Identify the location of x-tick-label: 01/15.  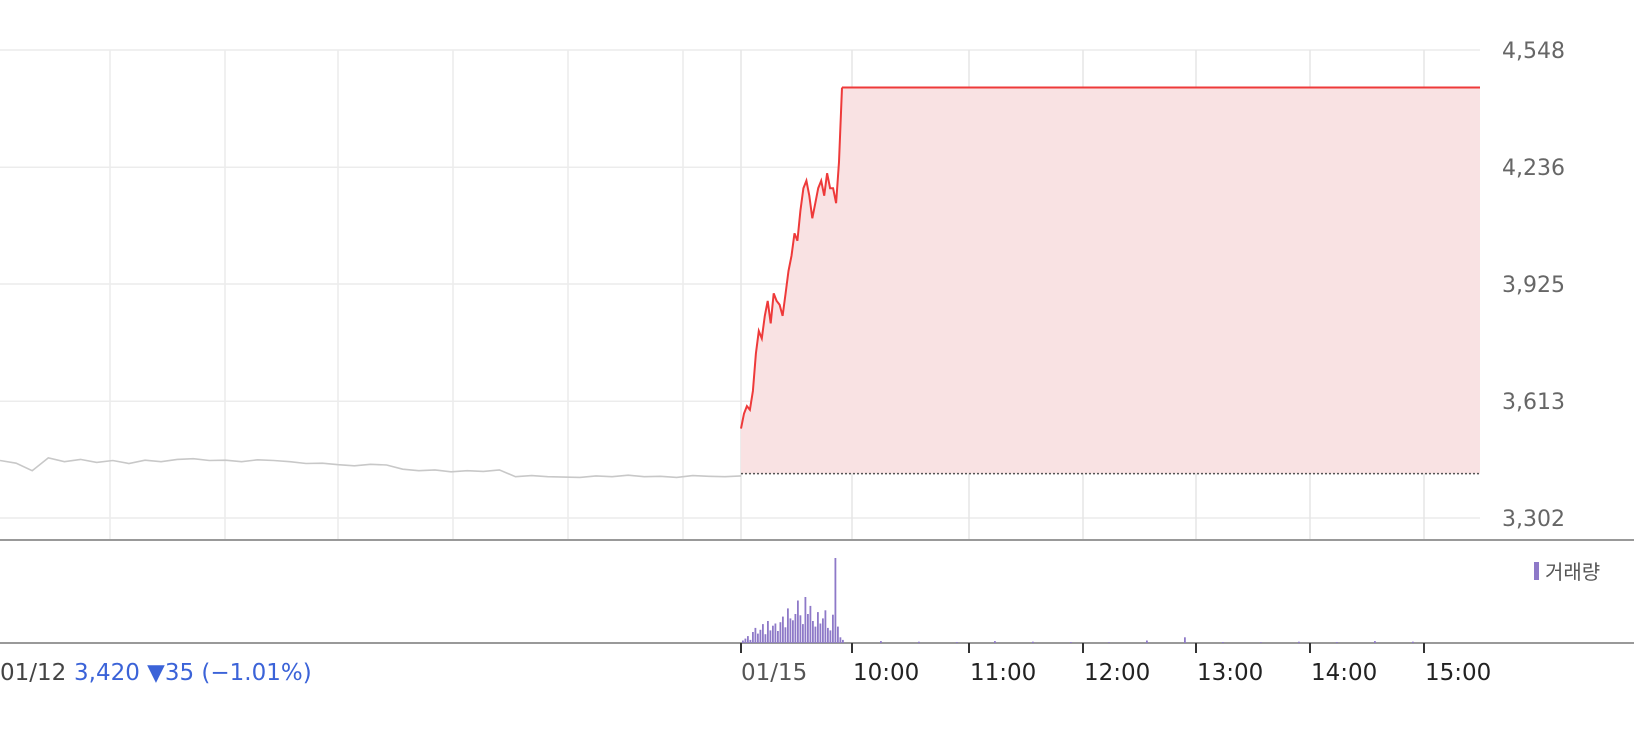
(774, 673).